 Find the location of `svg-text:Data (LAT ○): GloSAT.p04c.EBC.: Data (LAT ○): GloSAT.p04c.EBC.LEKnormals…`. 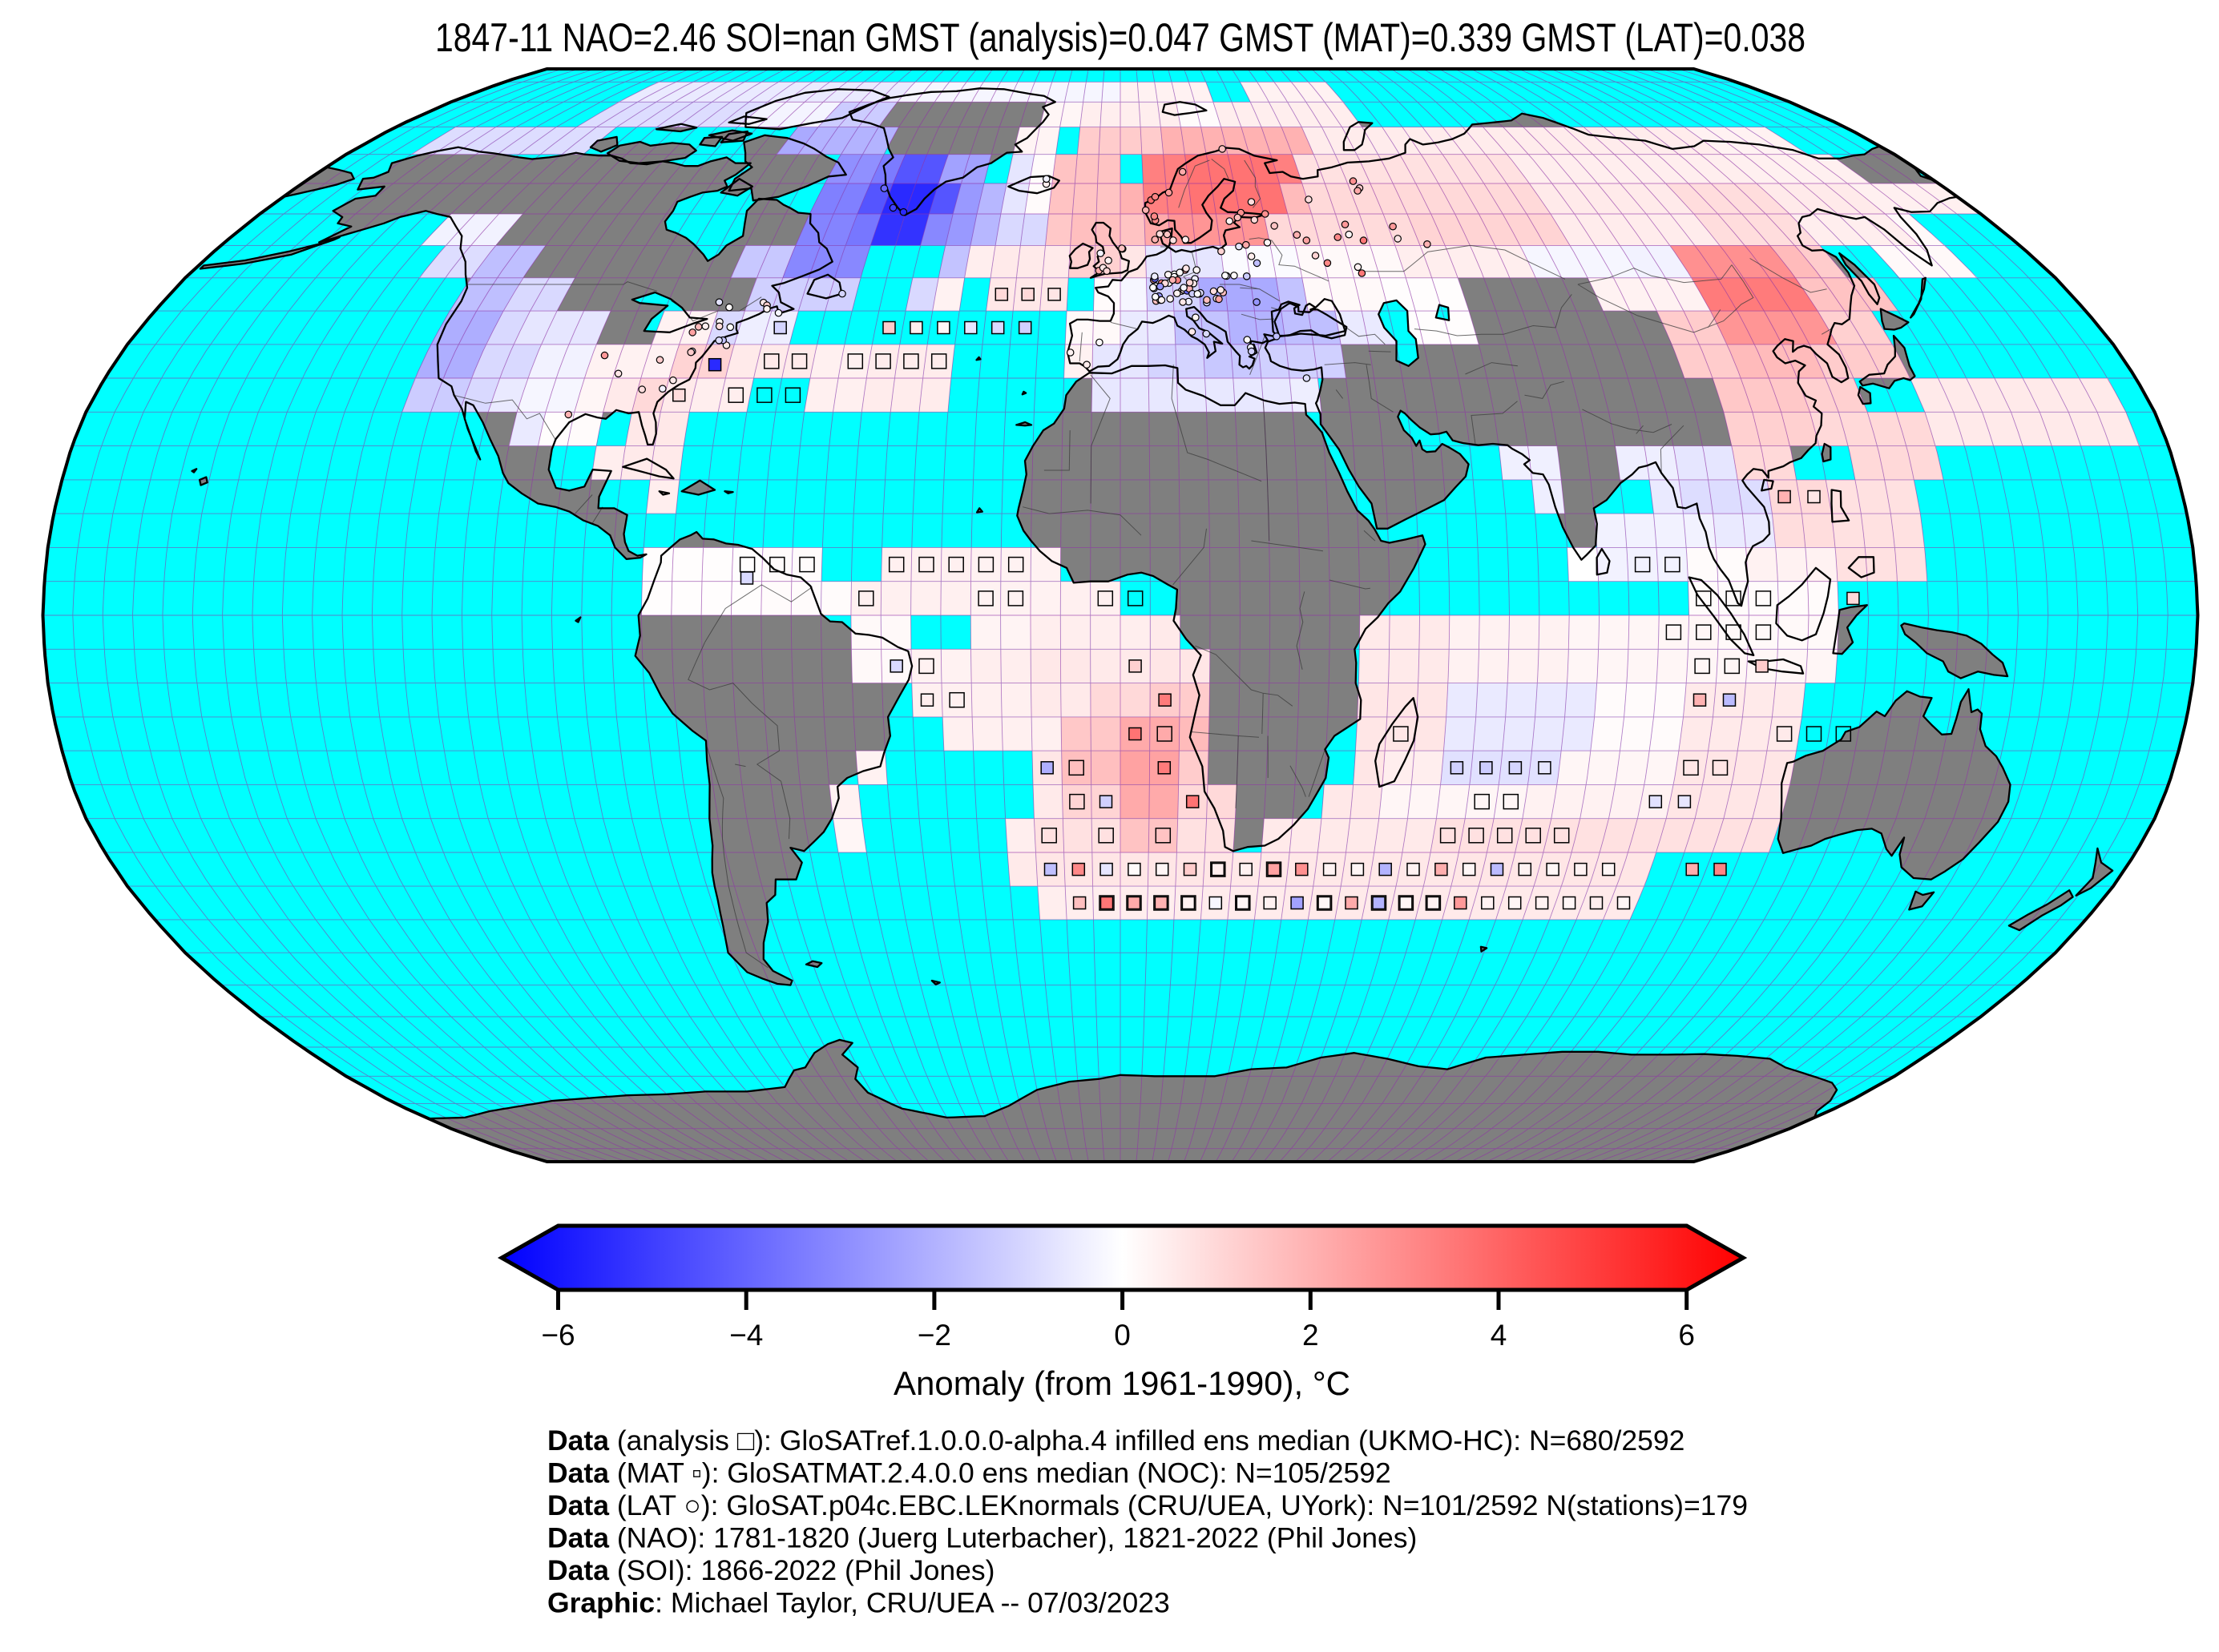

svg-text:Data (LAT ○): GloSAT.p04c.EBC.: Data (LAT ○): GloSAT.p04c.EBC.LEKnormals… is located at coordinates (1147, 1505).